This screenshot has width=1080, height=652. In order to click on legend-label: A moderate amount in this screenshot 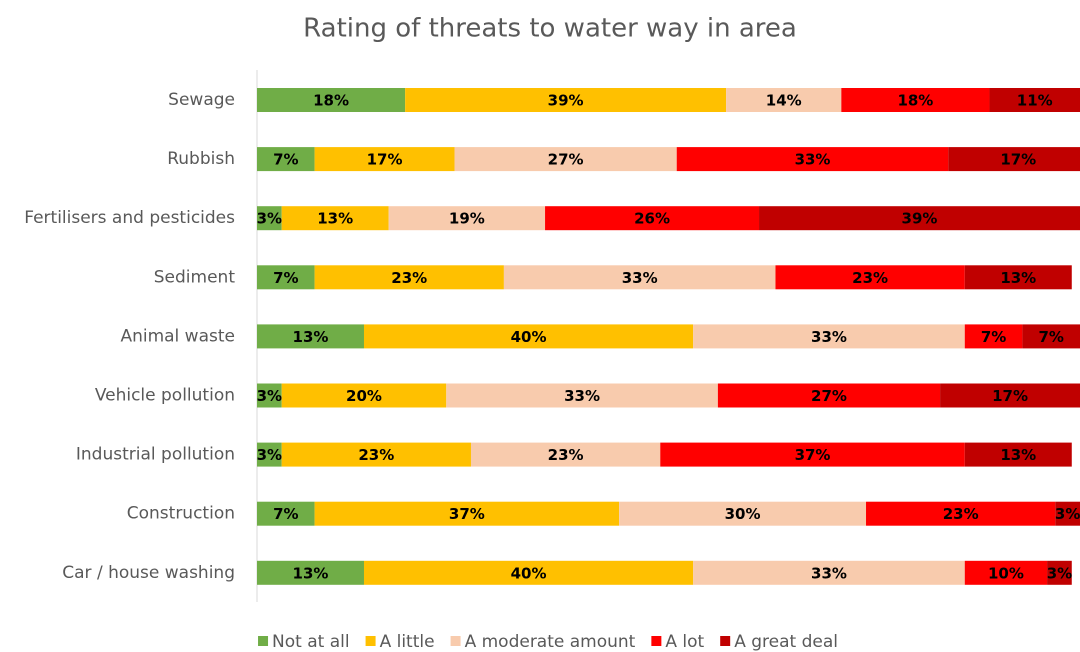, I will do `click(550, 642)`.